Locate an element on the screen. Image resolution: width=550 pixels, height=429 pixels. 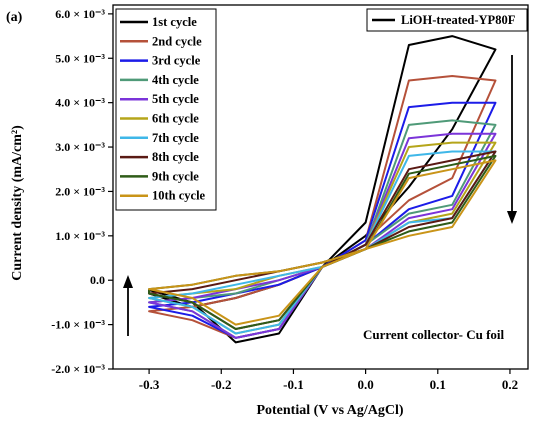
x-tick-label: 0.2 is located at coordinates (510, 384).